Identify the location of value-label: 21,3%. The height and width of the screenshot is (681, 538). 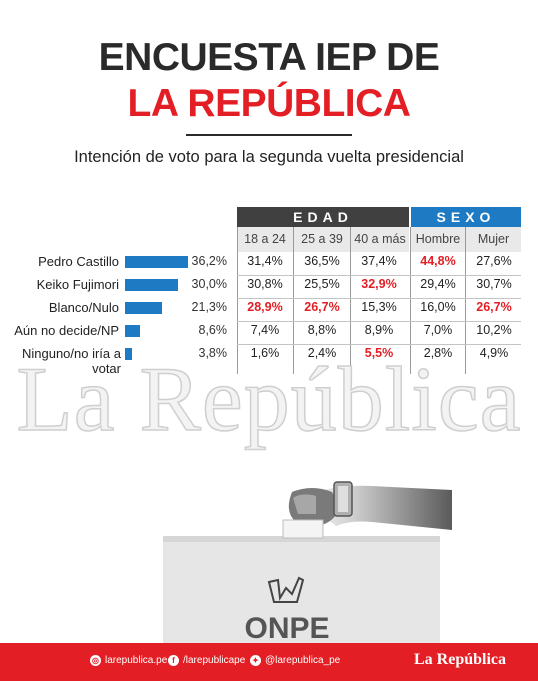
(209, 307).